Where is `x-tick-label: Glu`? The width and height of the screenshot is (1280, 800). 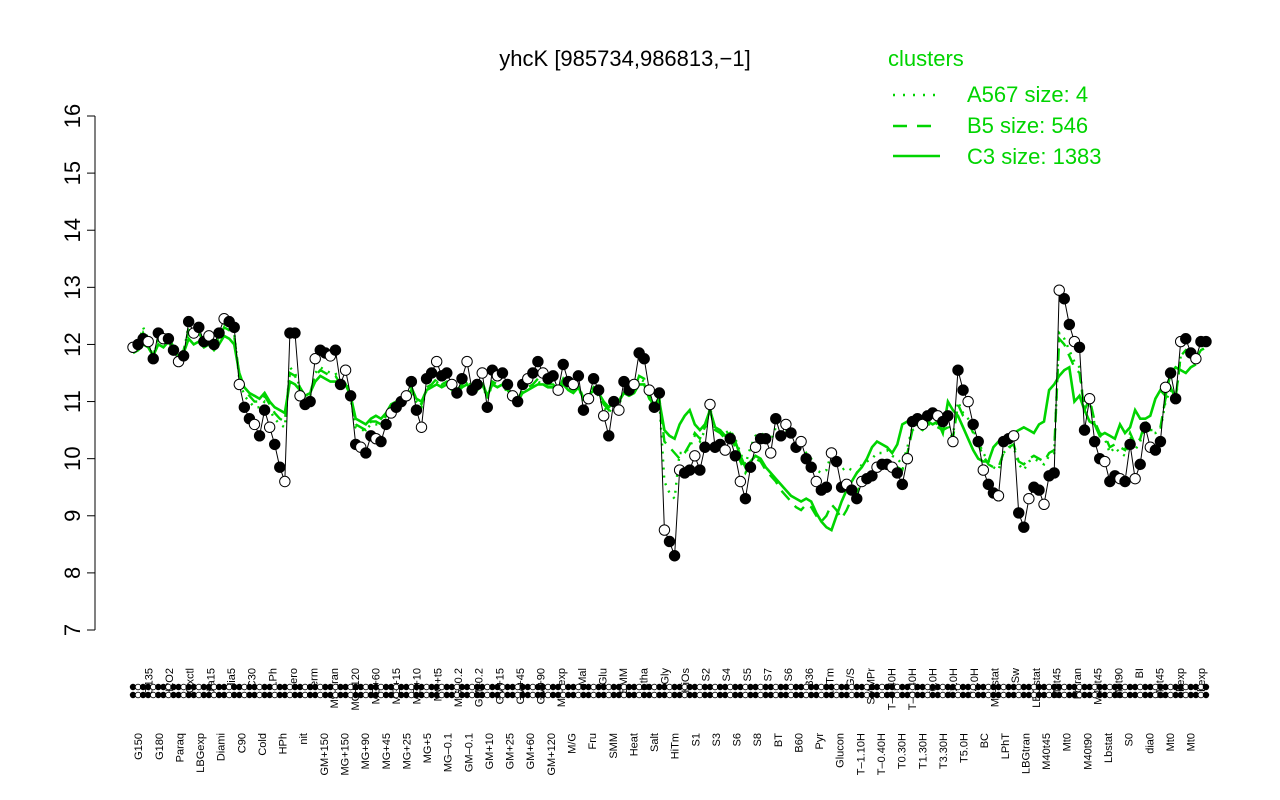
x-tick-label: Glu is located at coordinates (603, 676).